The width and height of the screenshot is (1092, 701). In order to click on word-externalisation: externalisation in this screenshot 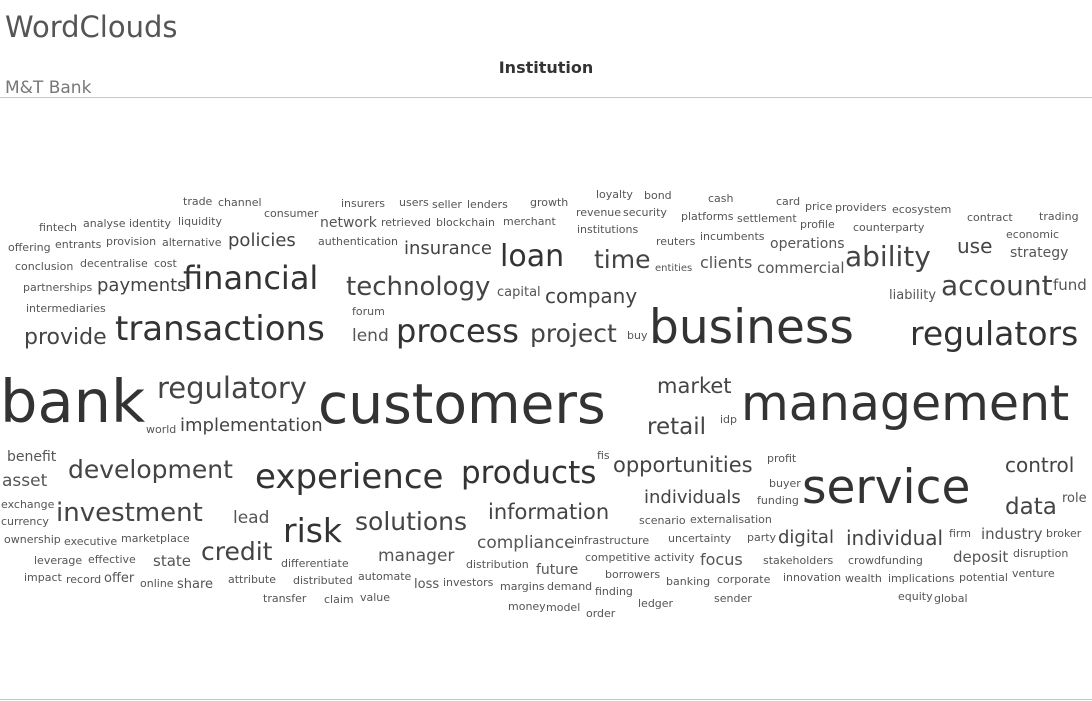, I will do `click(731, 519)`.